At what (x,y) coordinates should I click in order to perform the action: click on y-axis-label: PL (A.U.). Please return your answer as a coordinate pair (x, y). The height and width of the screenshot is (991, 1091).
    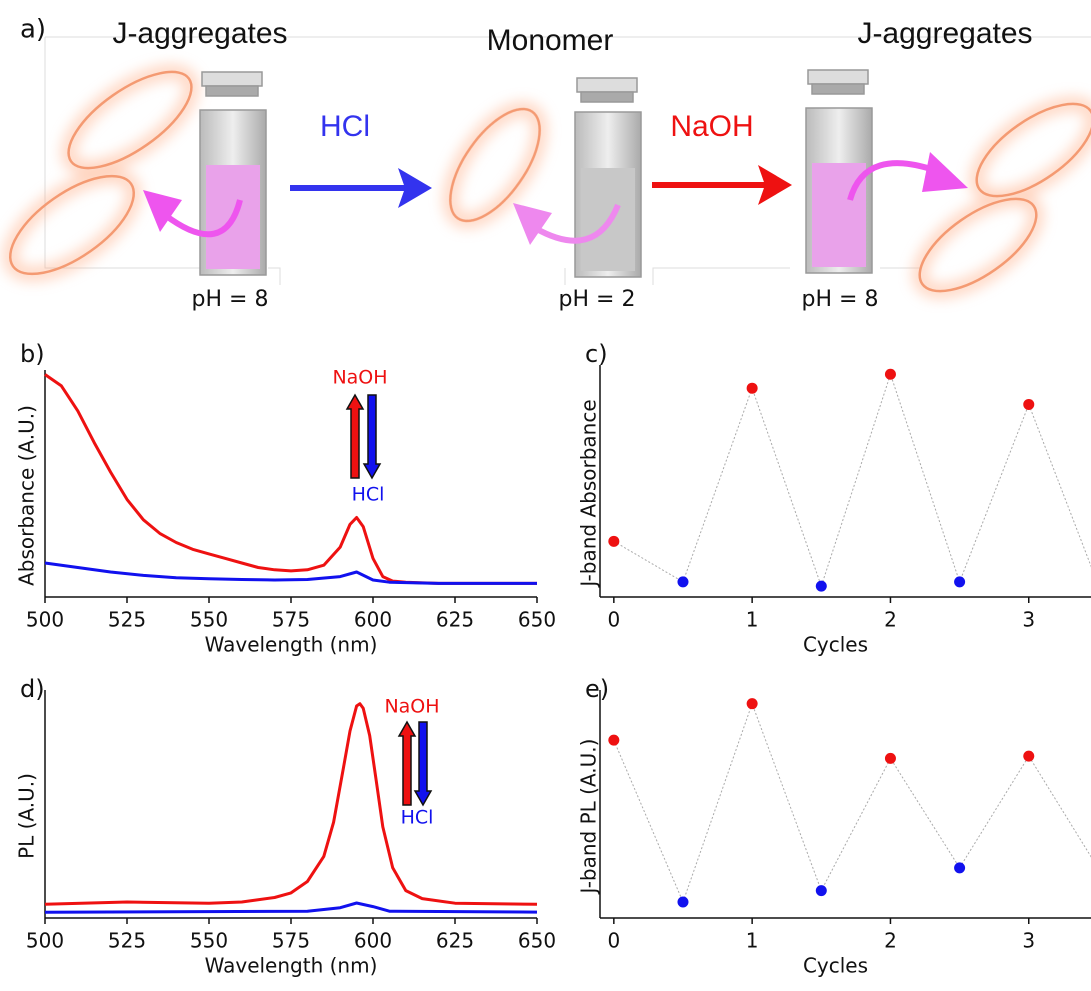
    Looking at the image, I should click on (27, 816).